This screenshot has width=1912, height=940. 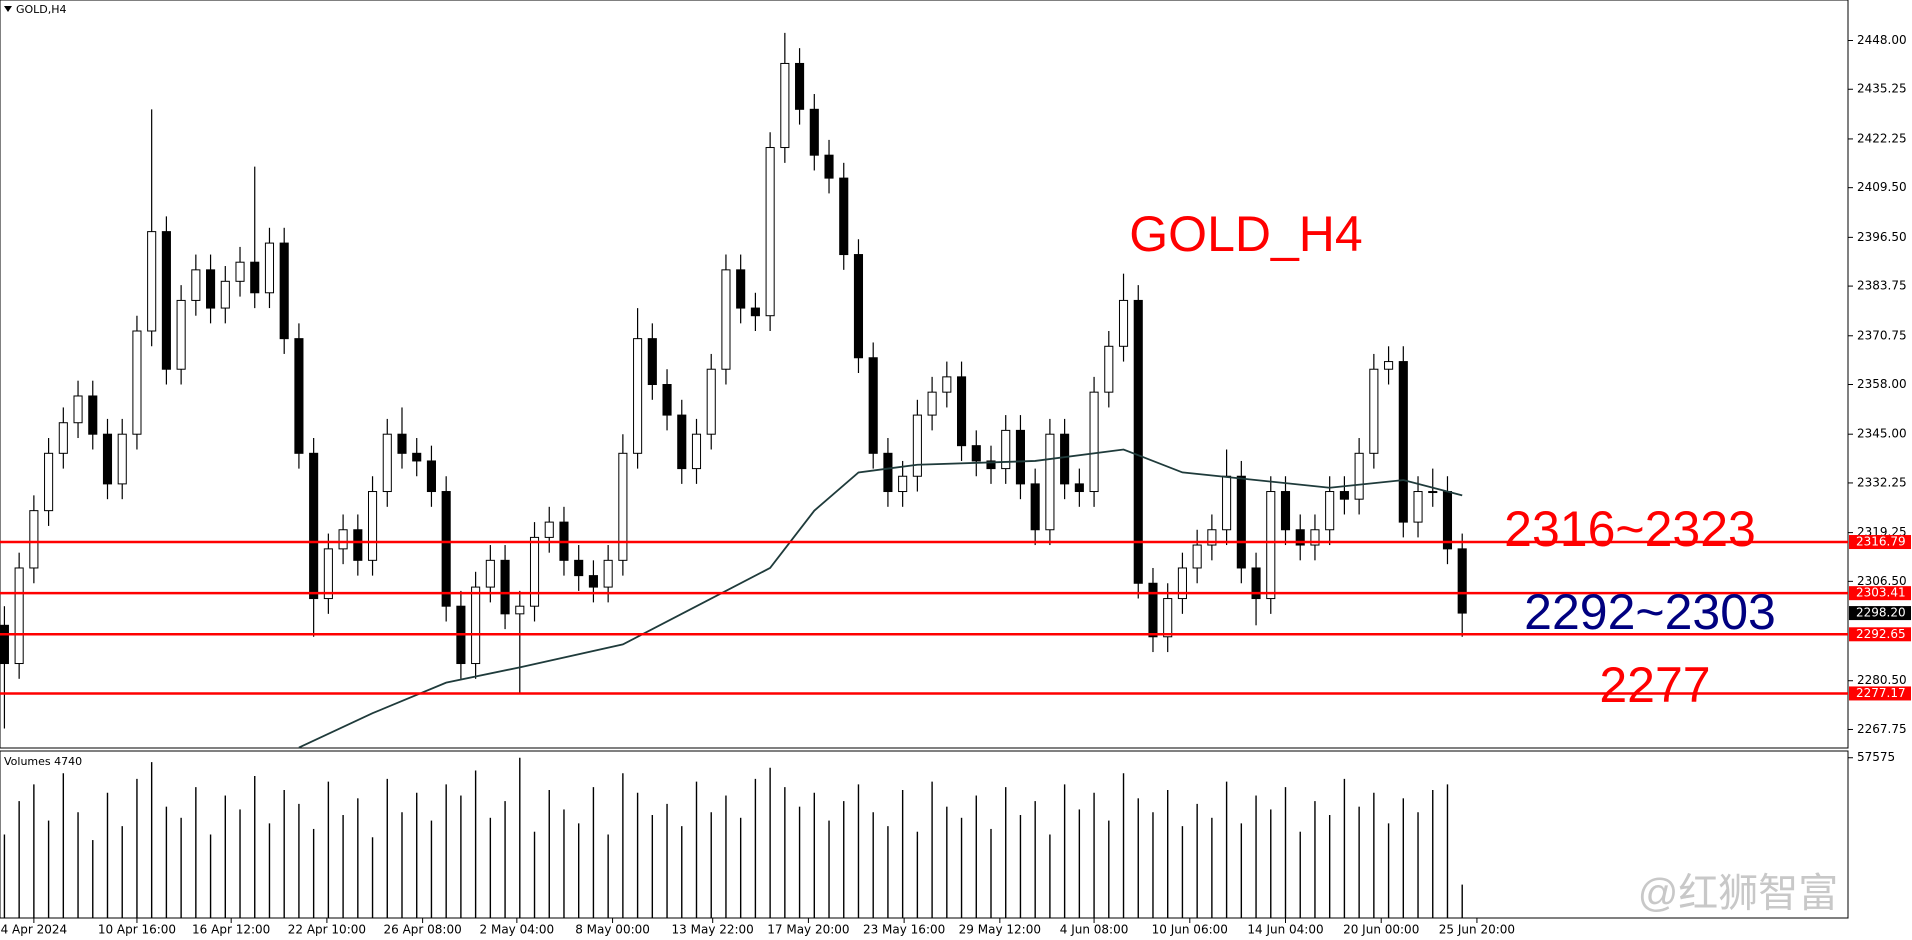 What do you see at coordinates (1381, 930) in the screenshot?
I see `x-tick-label: 20 Jun 00:00` at bounding box center [1381, 930].